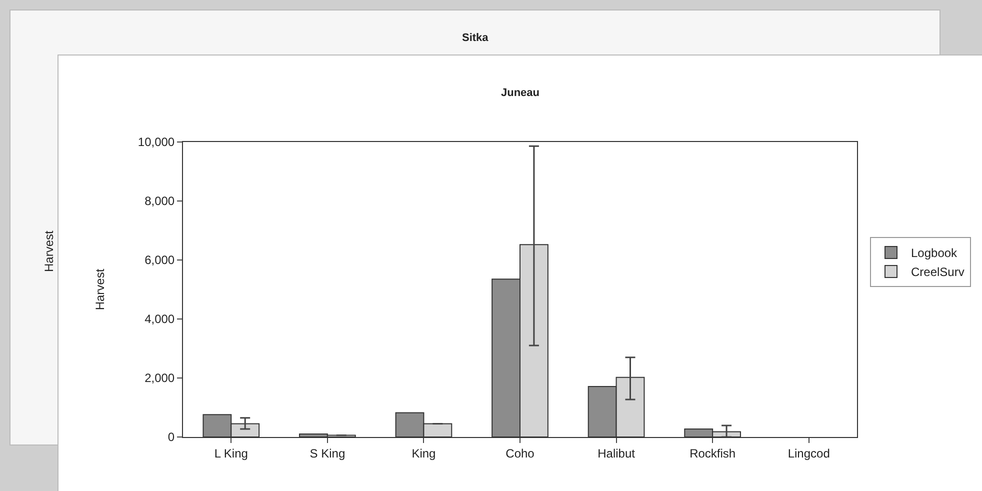 Image resolution: width=982 pixels, height=491 pixels. I want to click on x-tick-label: Rockfish, so click(713, 453).